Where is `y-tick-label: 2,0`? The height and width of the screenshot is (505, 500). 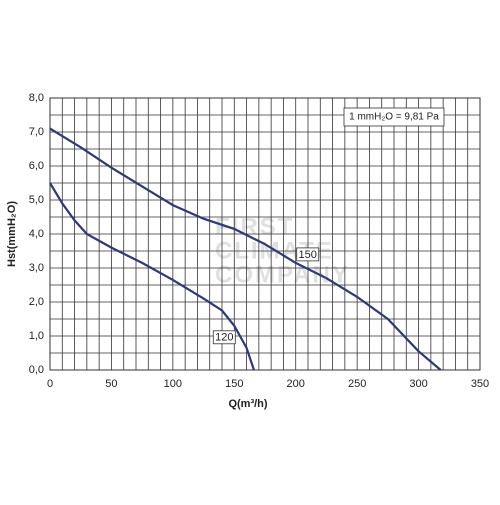
y-tick-label: 2,0 is located at coordinates (36, 302).